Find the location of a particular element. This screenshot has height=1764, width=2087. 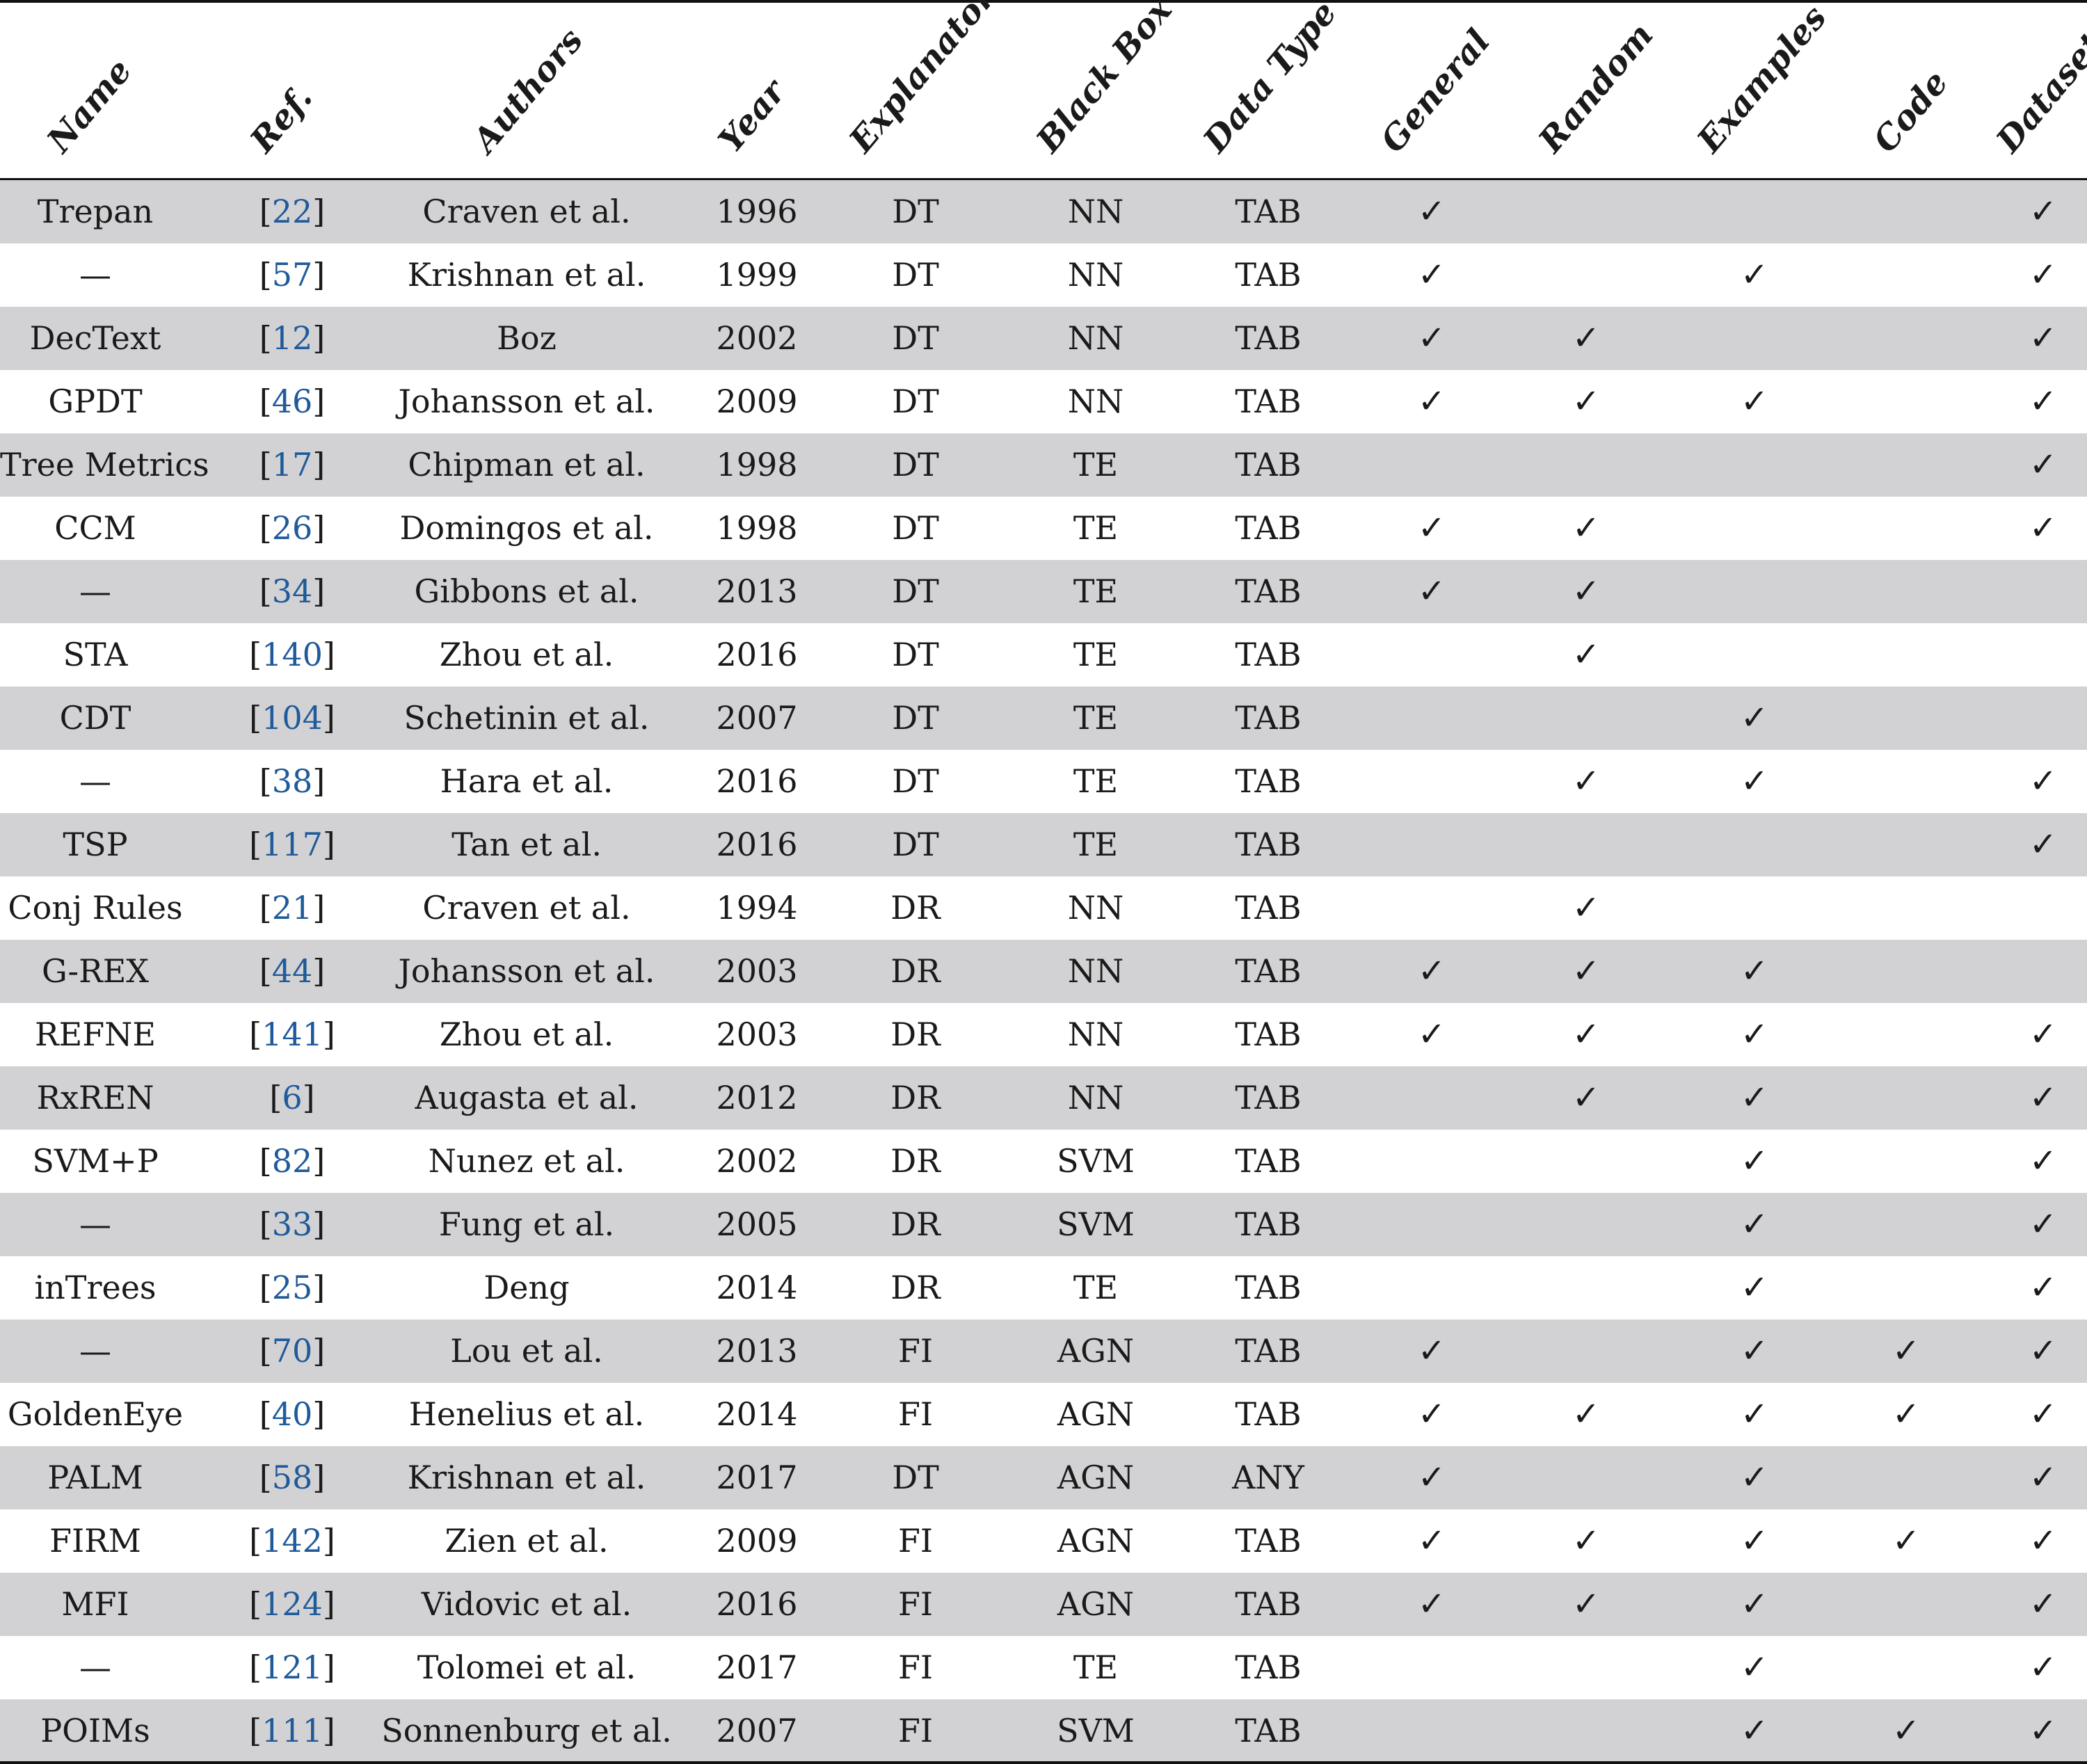

ref-link: 44 is located at coordinates (292, 971).